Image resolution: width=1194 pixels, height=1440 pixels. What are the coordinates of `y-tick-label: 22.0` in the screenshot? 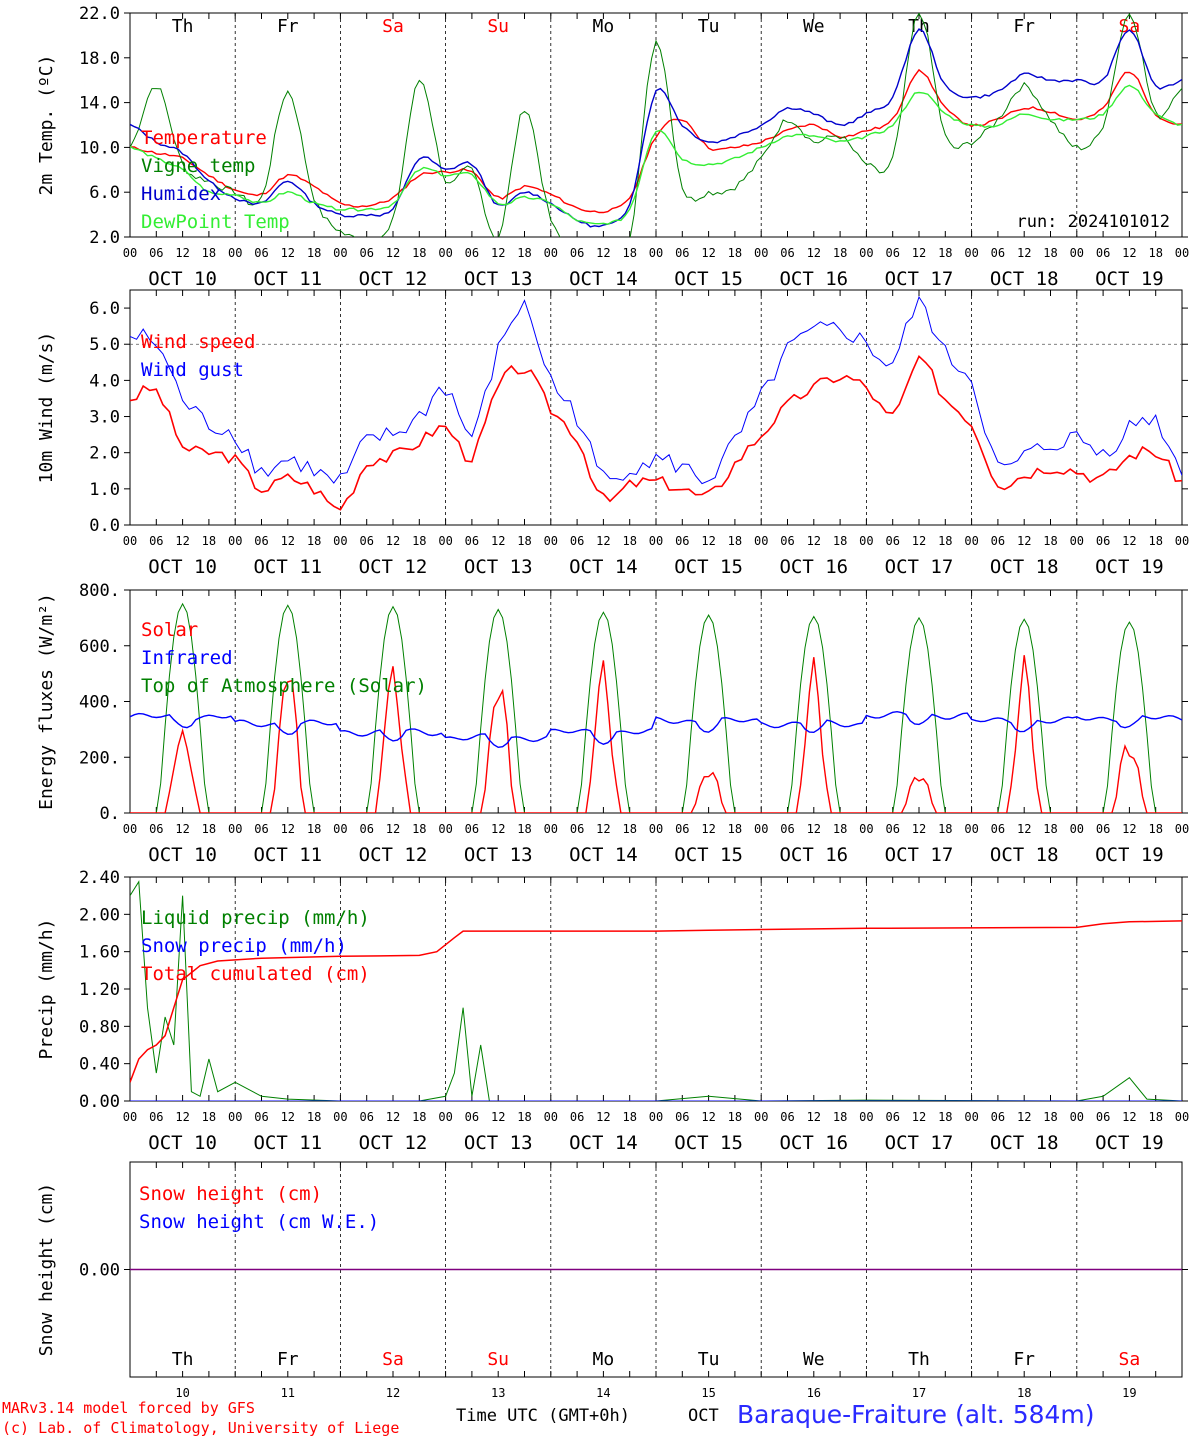 It's located at (99, 14).